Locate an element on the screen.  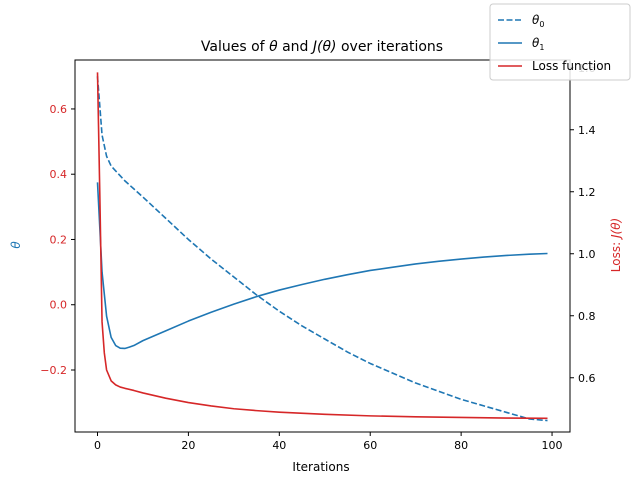
left-tick-label: −0.2 is located at coordinates (53, 370).